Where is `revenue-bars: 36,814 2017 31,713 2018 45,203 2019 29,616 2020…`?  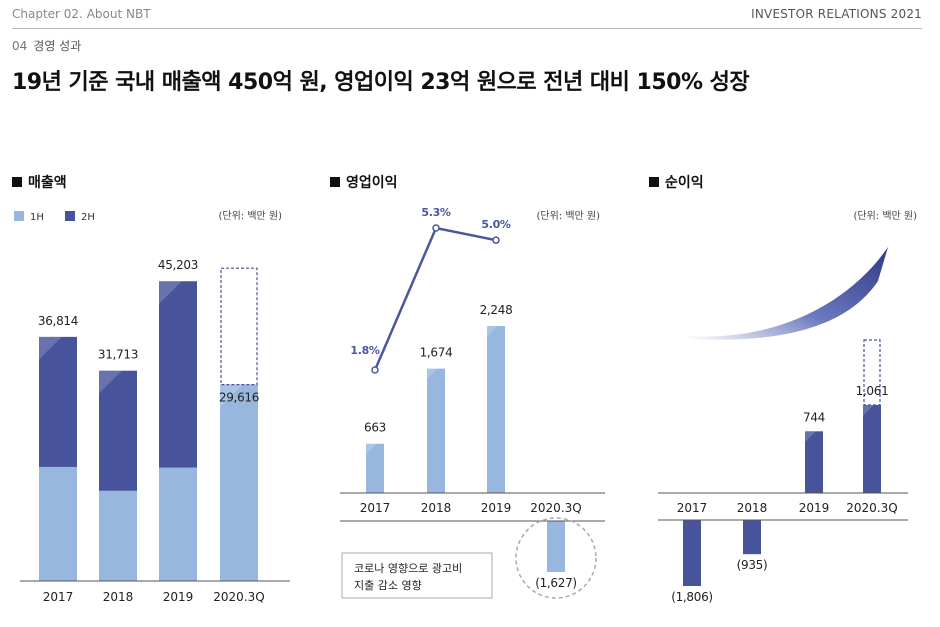 revenue-bars: 36,814 2017 31,713 2018 45,203 2019 29,616 2020… is located at coordinates (151, 431).